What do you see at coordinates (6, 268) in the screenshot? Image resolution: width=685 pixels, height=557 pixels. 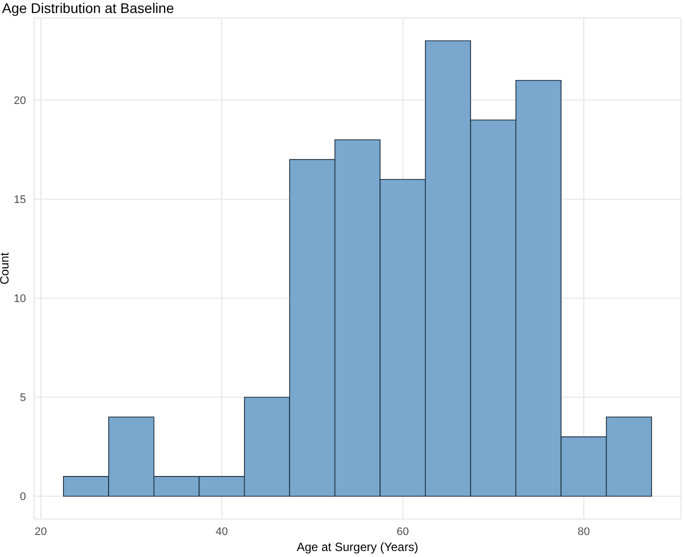 I see `y-axis-title: Count` at bounding box center [6, 268].